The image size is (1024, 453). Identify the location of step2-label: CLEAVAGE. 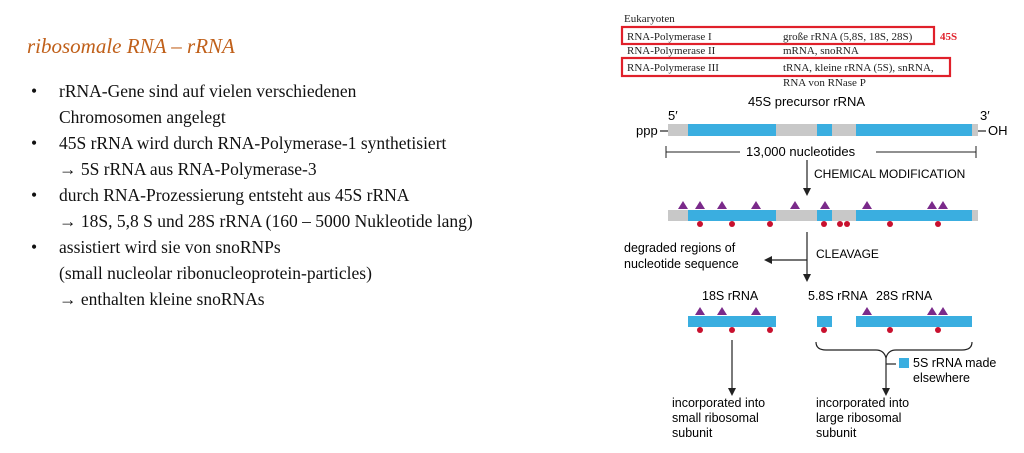
(847, 254).